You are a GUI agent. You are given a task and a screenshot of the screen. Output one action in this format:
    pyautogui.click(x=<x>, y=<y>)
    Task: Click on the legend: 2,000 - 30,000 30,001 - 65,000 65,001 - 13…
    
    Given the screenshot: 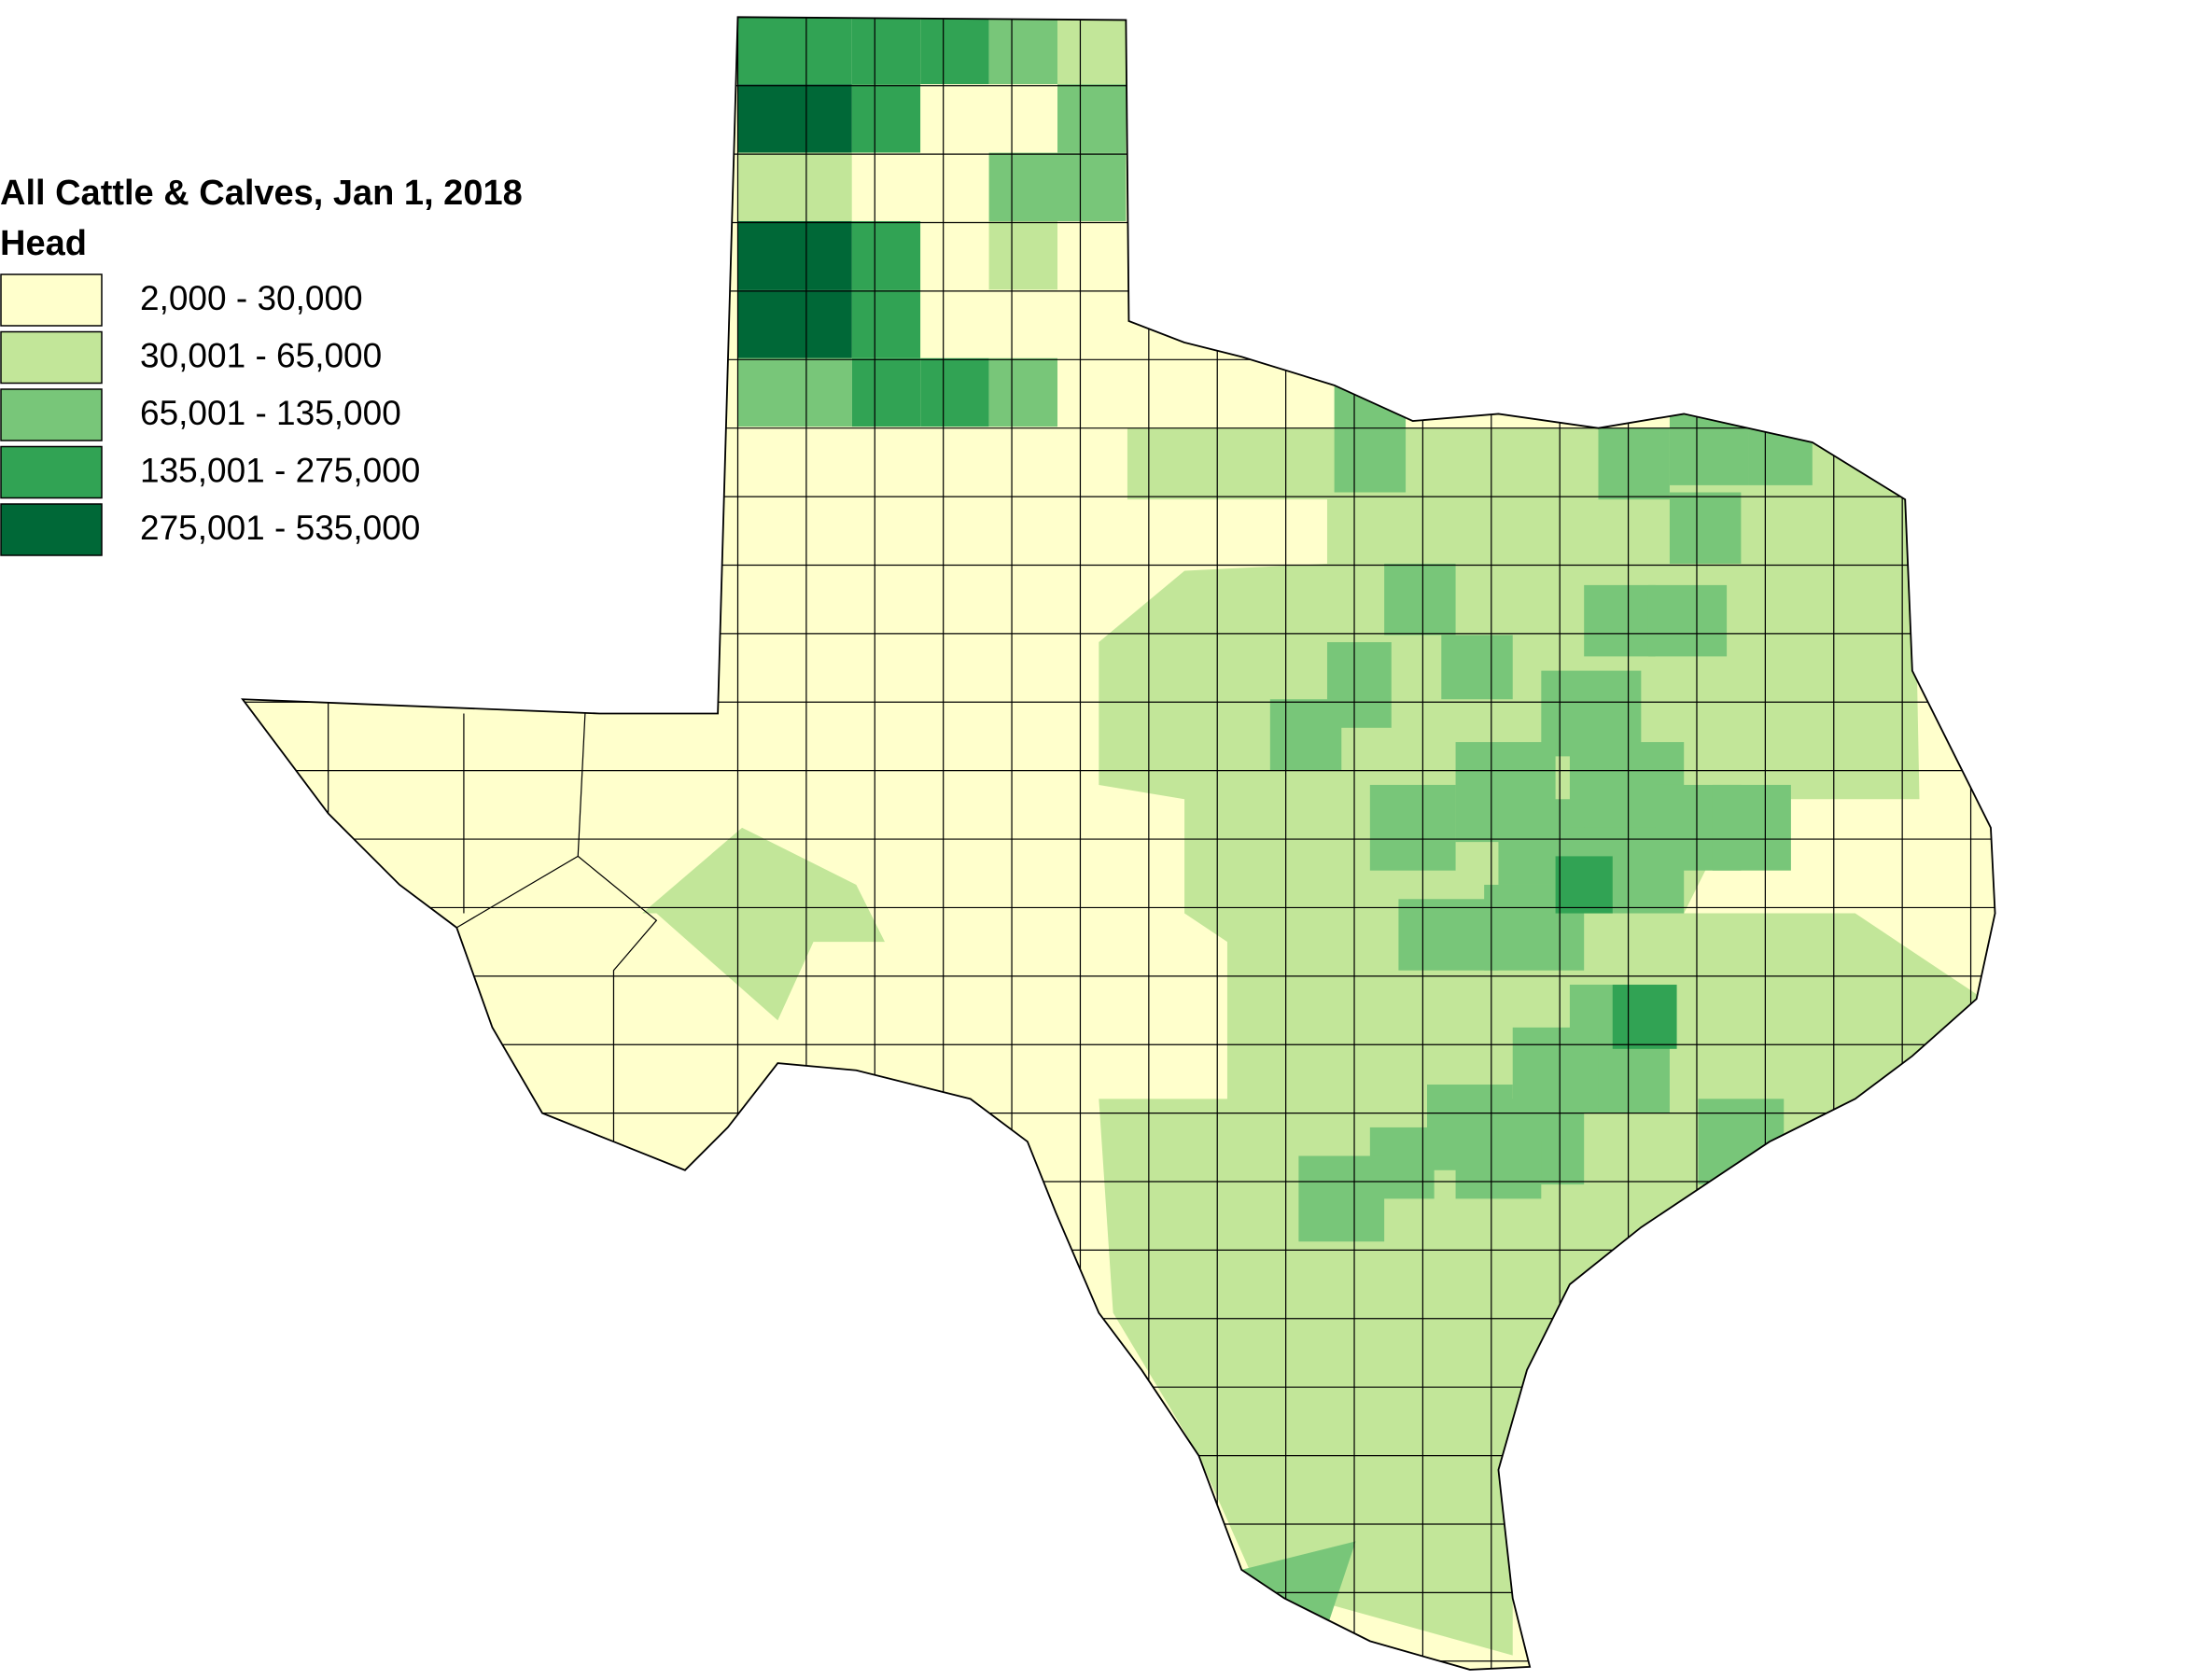 What is the action you would take?
    pyautogui.click(x=210, y=414)
    